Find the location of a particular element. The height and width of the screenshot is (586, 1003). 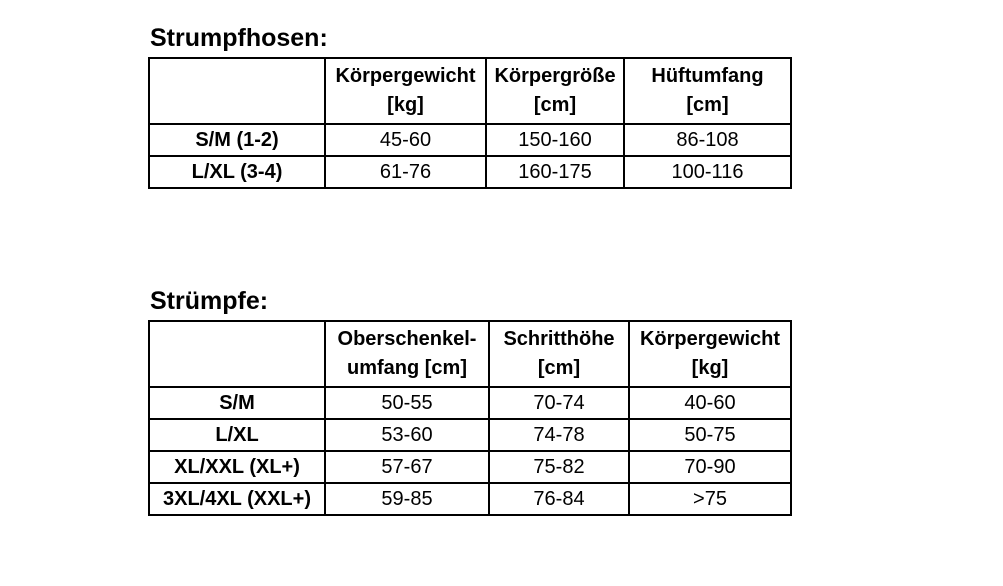

table-cell: 45-60 is located at coordinates (405, 140).